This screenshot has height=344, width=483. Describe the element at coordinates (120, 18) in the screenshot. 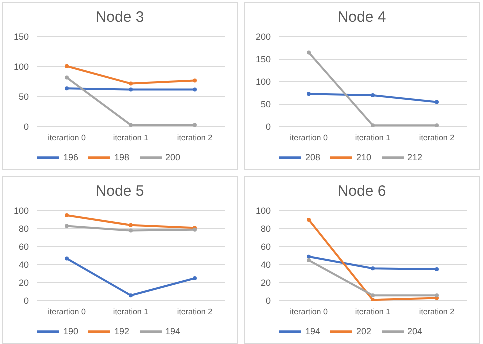

I see `chart-title: Node 3` at that location.